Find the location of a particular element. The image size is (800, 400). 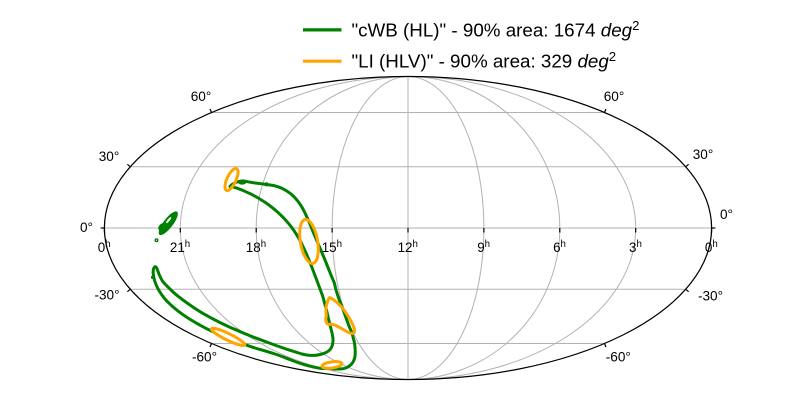

svg-text:"LI (HLV)" - 90% area: 329 deg: "LI (HLV)" - 90% area: 329 deg2 is located at coordinates (484, 60).